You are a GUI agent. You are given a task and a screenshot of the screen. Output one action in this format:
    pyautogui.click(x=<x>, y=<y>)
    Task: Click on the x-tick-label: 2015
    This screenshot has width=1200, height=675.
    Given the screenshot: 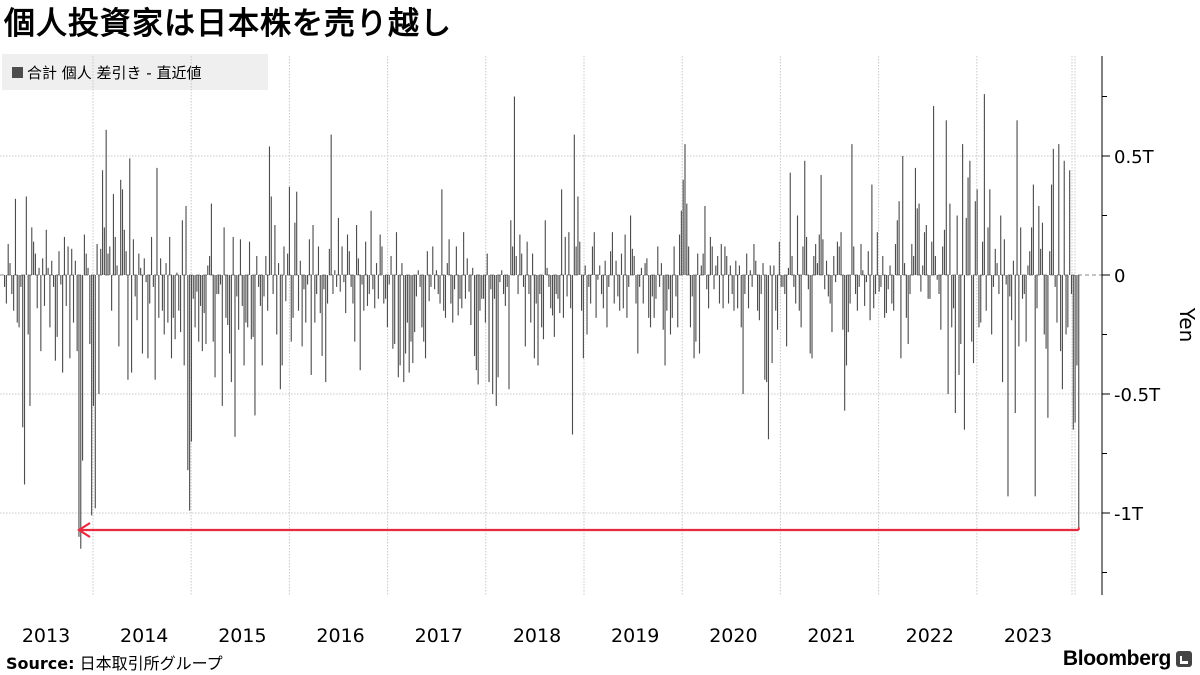 What is the action you would take?
    pyautogui.click(x=242, y=636)
    